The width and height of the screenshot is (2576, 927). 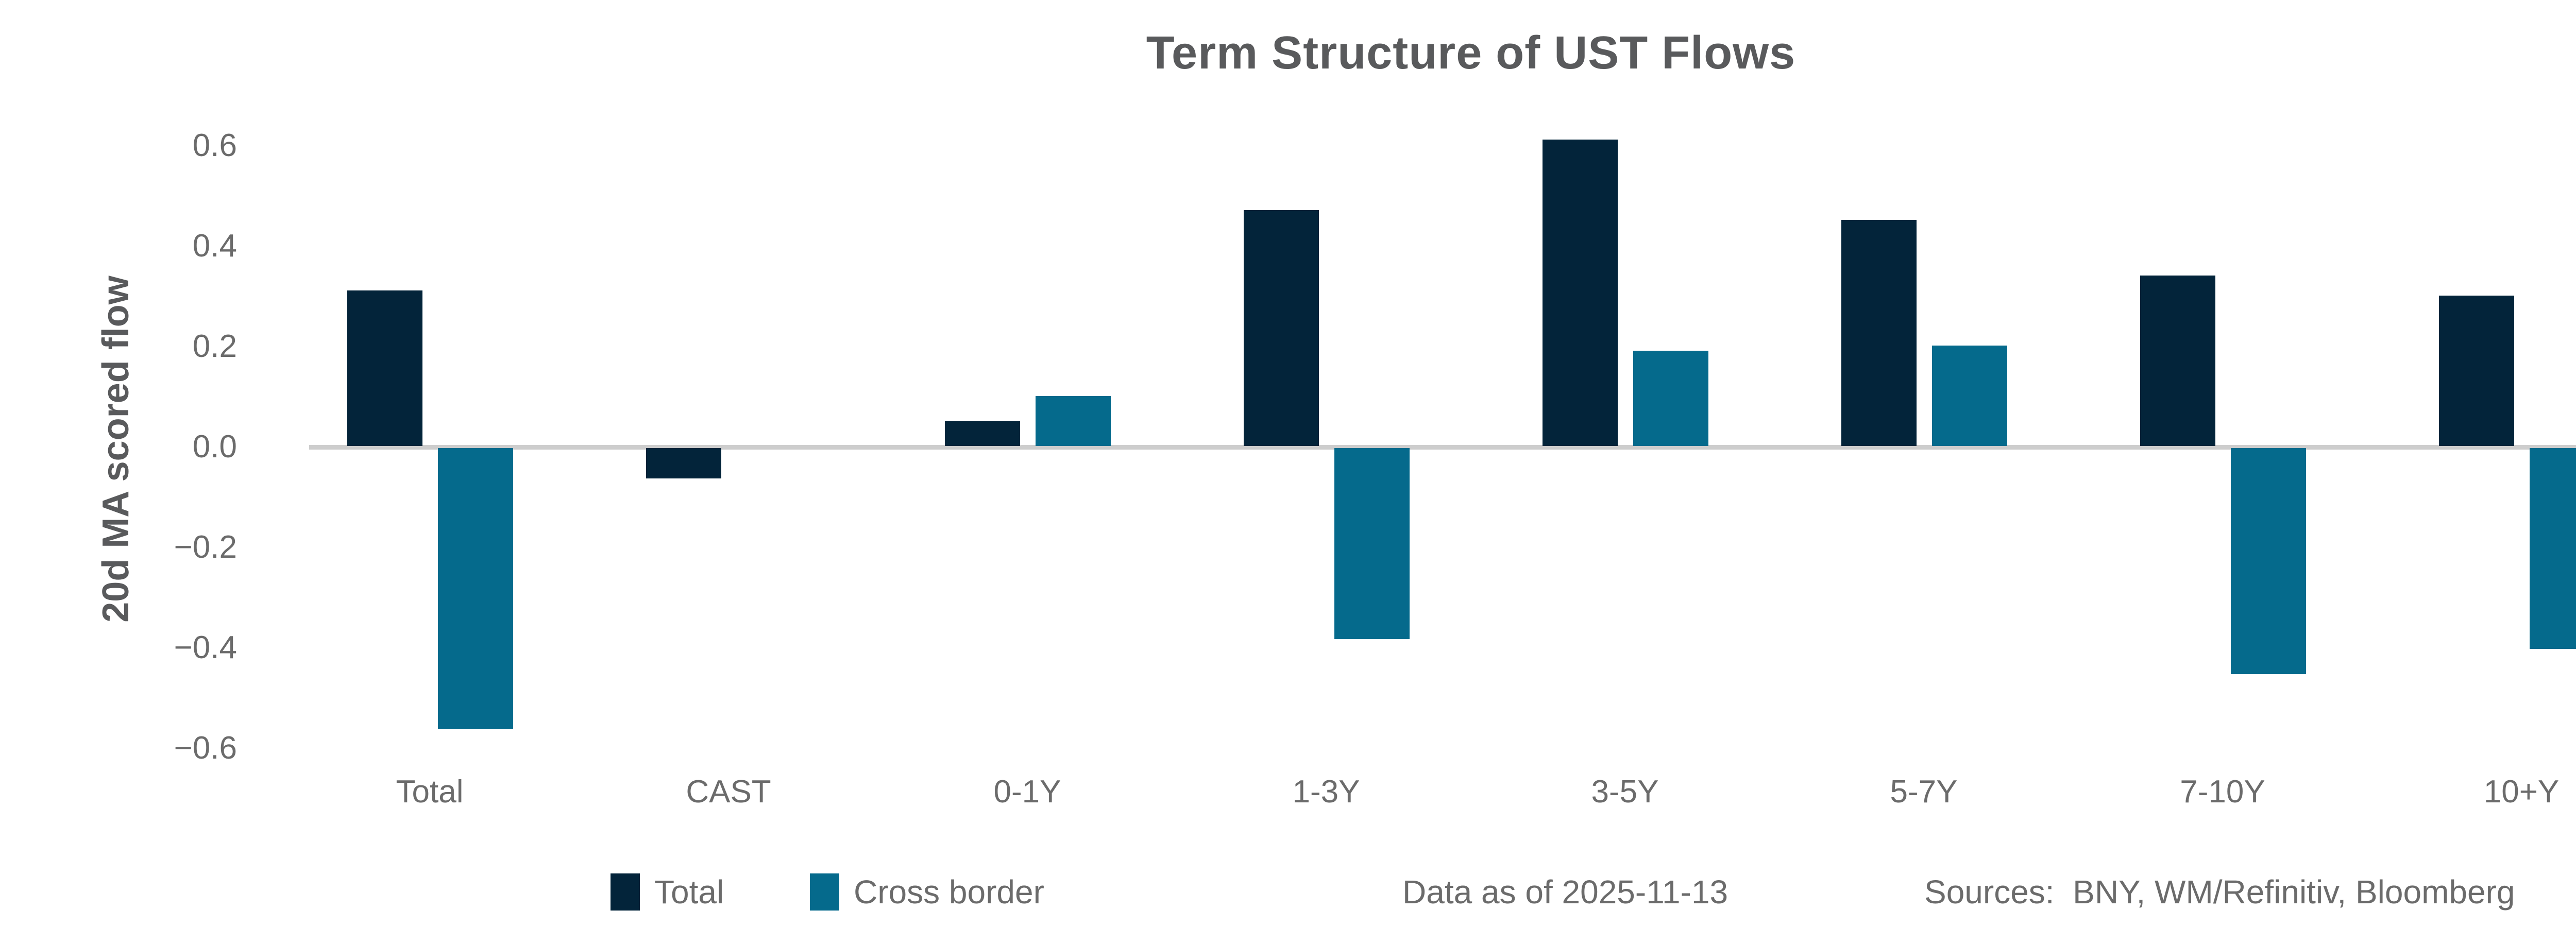 What do you see at coordinates (214, 145) in the screenshot?
I see `y-tick-label: 0.6` at bounding box center [214, 145].